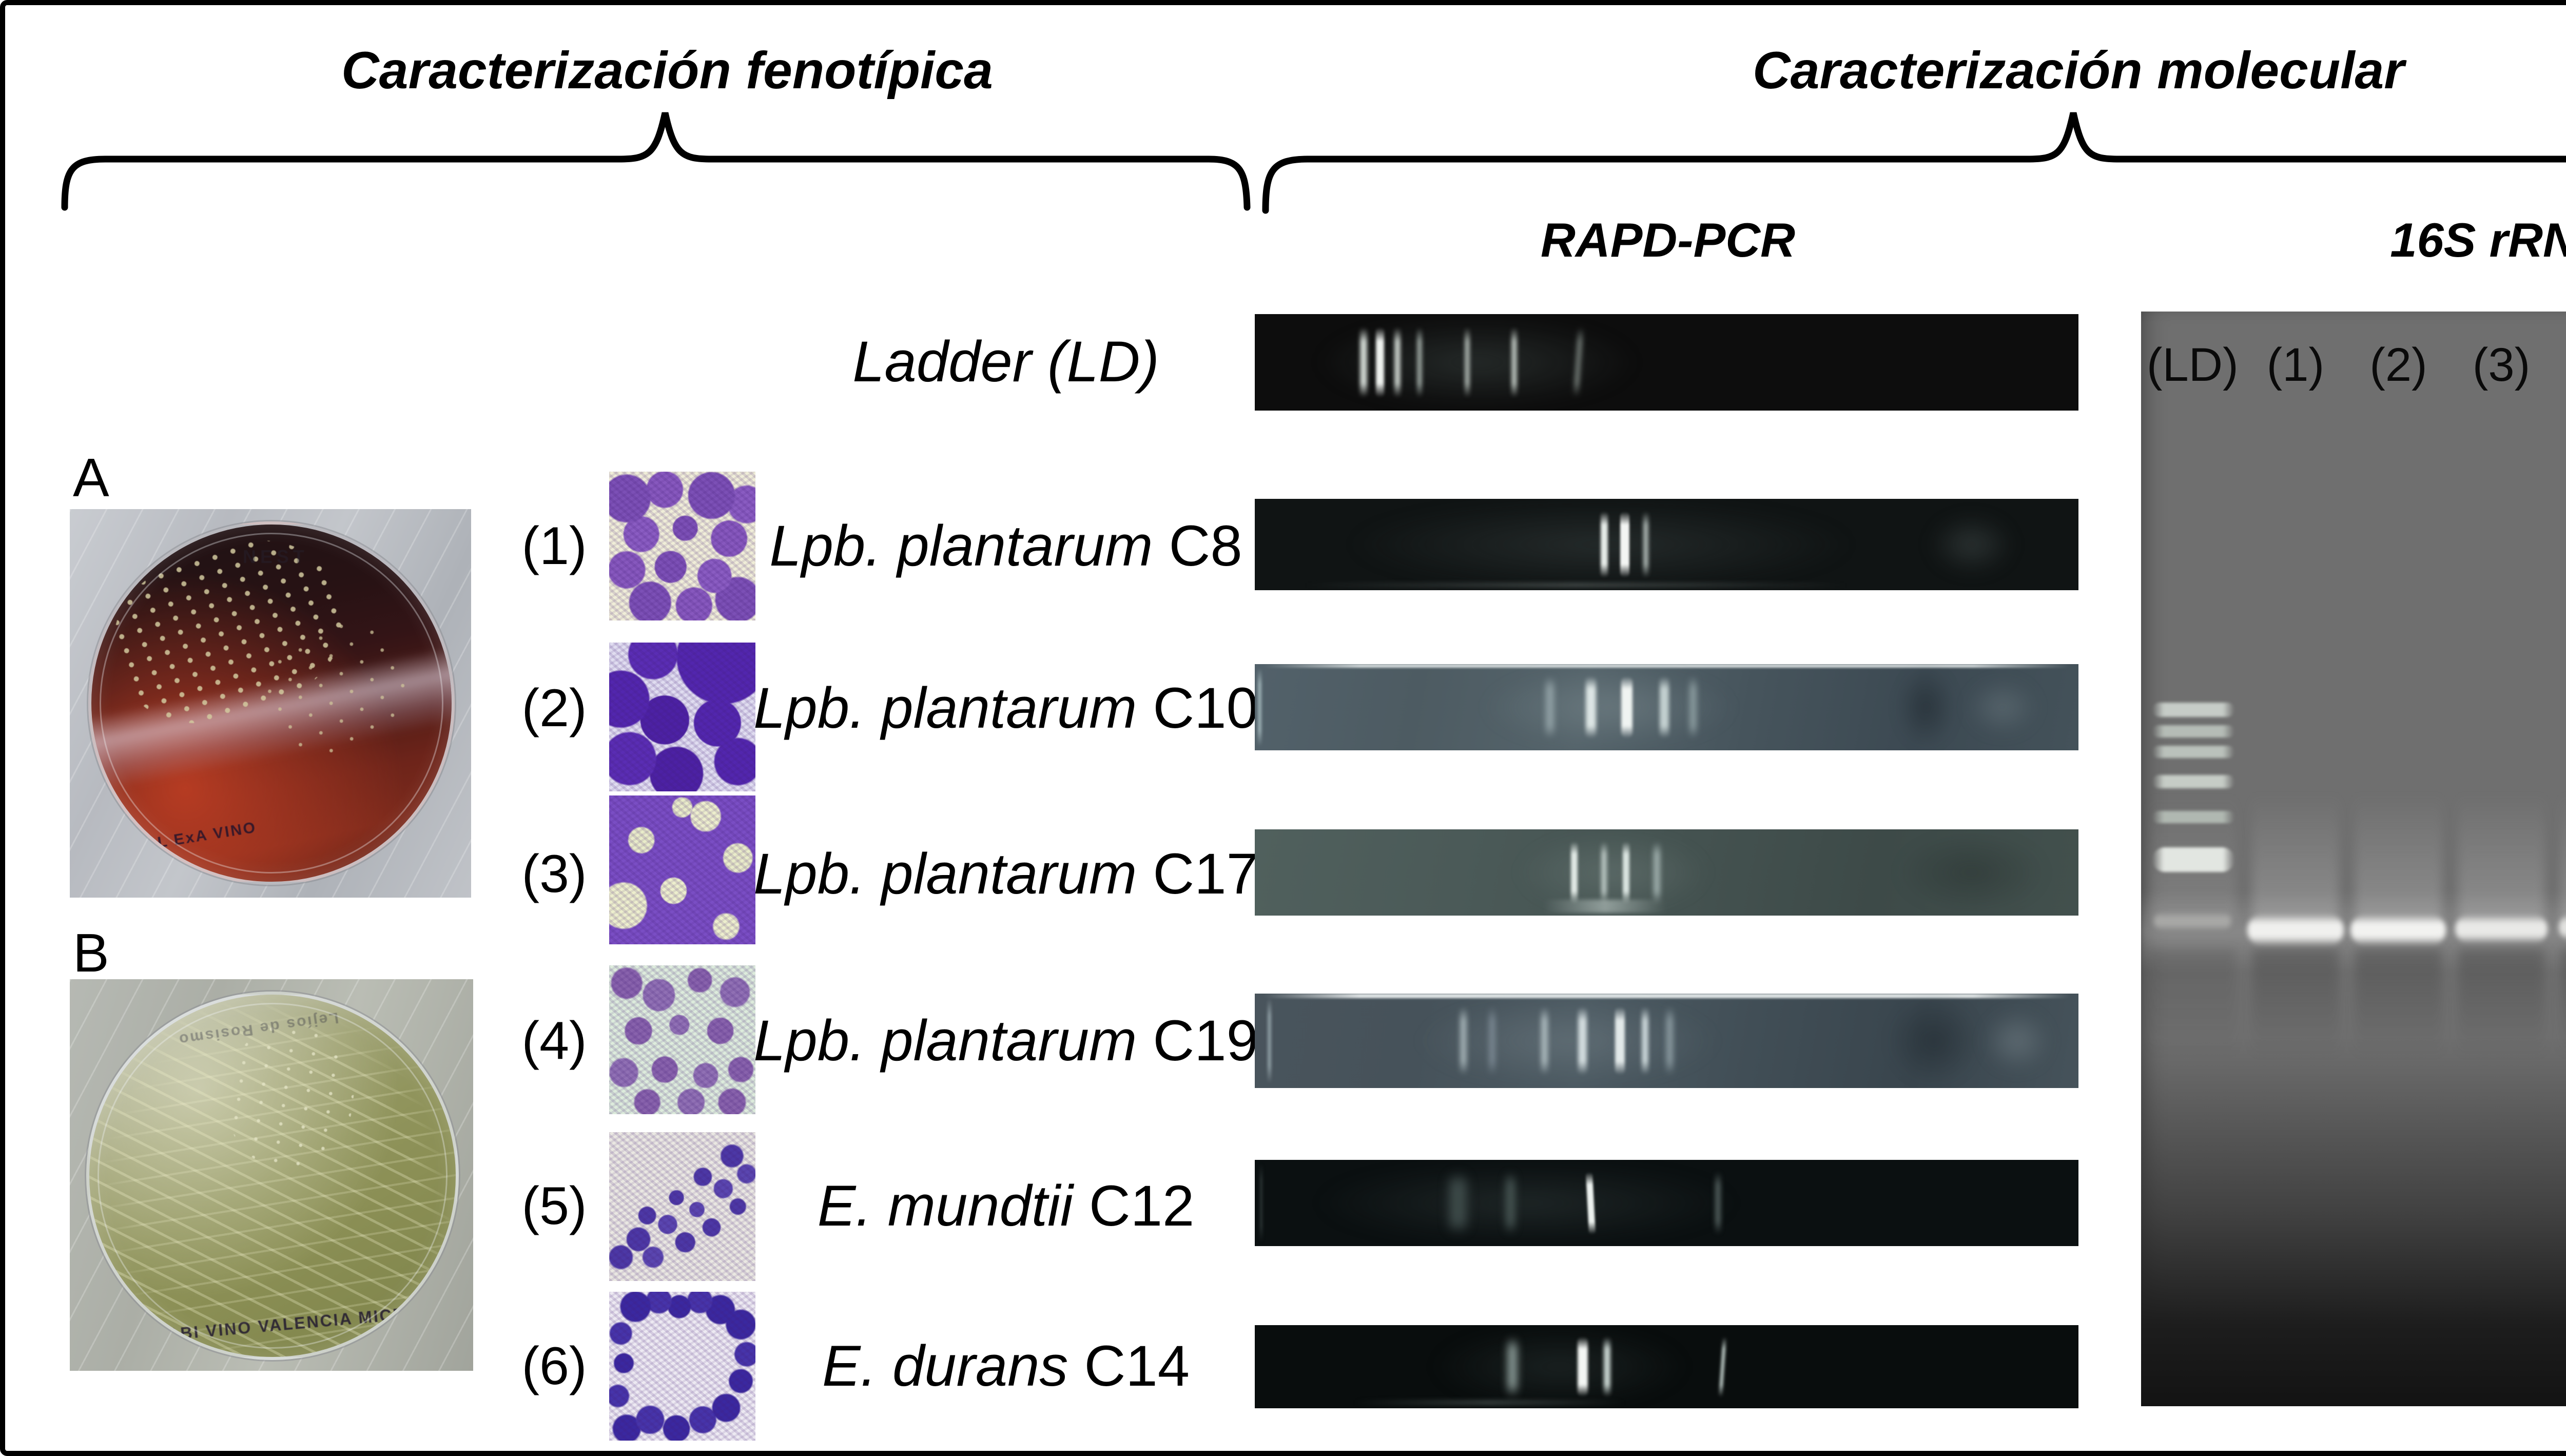 Image resolution: width=2566 pixels, height=1456 pixels. Describe the element at coordinates (2559, 365) in the screenshot. I see `lane-label-4: (4)` at that location.